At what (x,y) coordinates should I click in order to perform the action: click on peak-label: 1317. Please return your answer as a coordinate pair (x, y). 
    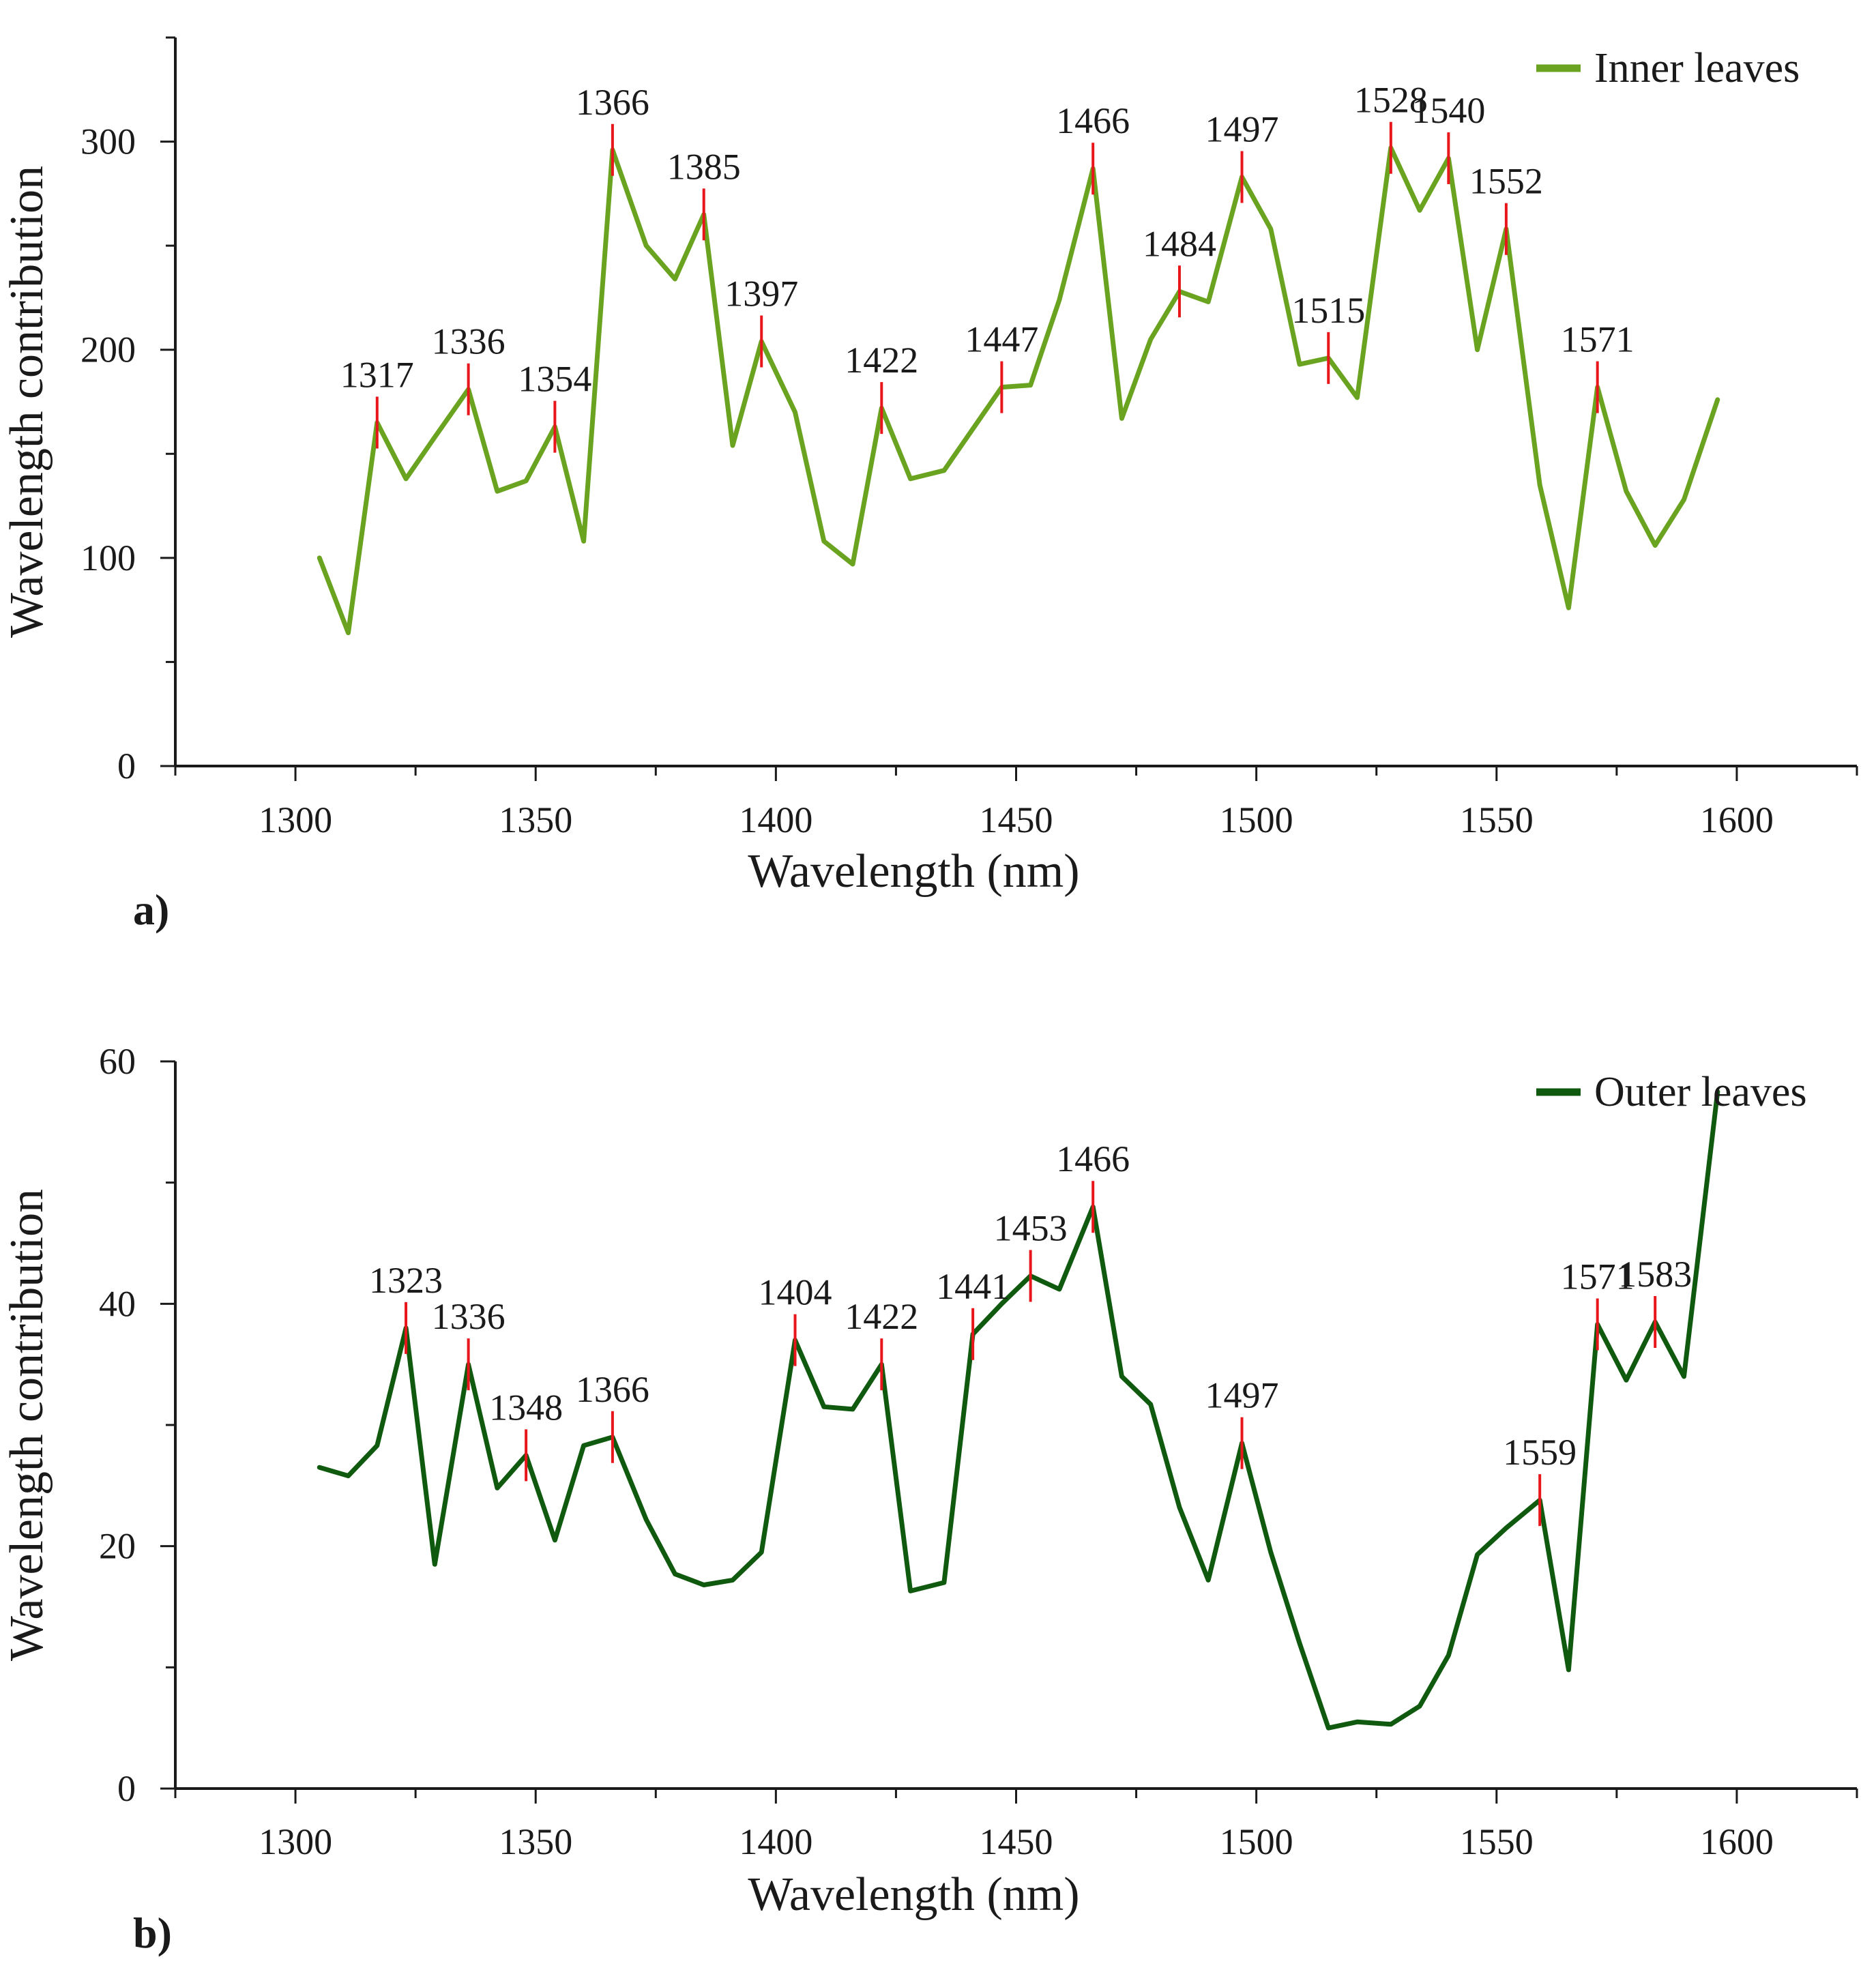
    Looking at the image, I should click on (377, 375).